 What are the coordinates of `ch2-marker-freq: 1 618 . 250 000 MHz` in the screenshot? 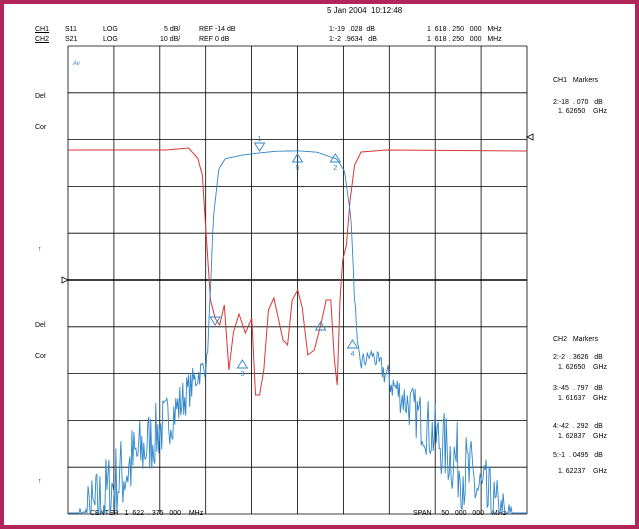 It's located at (464, 39).